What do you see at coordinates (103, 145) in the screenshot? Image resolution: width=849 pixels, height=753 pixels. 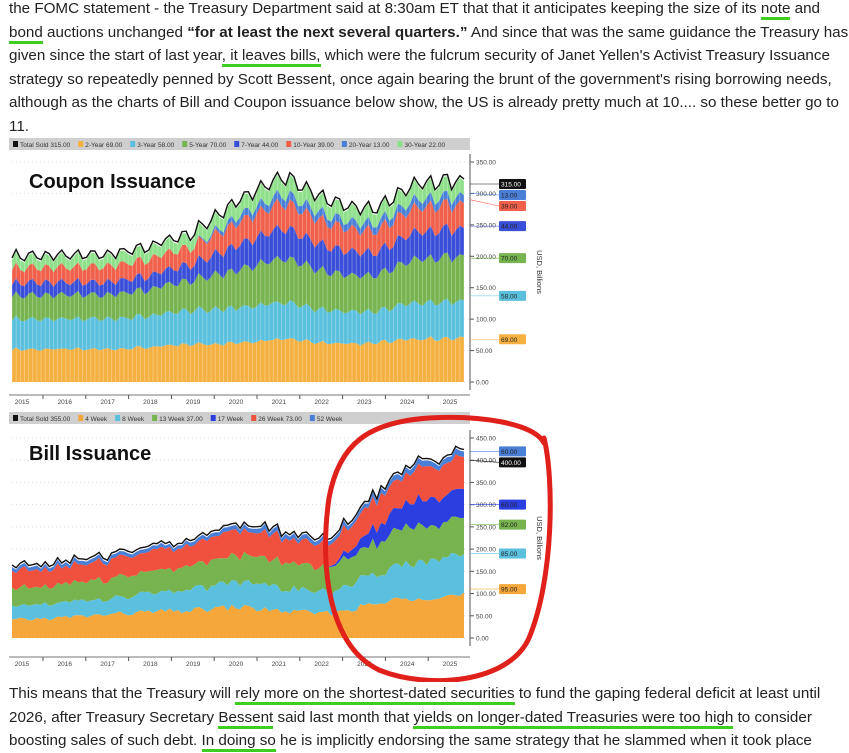 I see `legend-label: 2-Year 69.00` at bounding box center [103, 145].